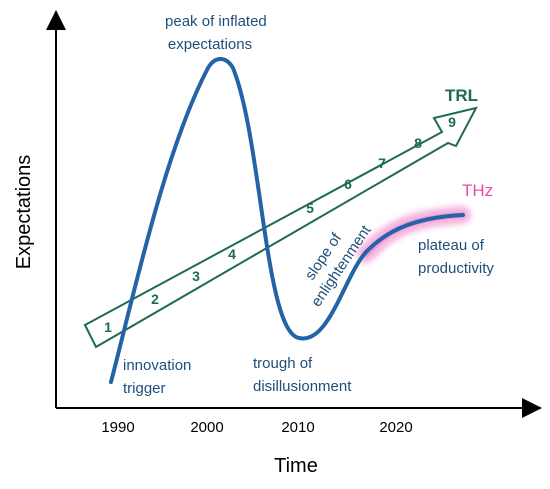 This screenshot has width=550, height=489. What do you see at coordinates (297, 427) in the screenshot?
I see `x-tick-label: 2010` at bounding box center [297, 427].